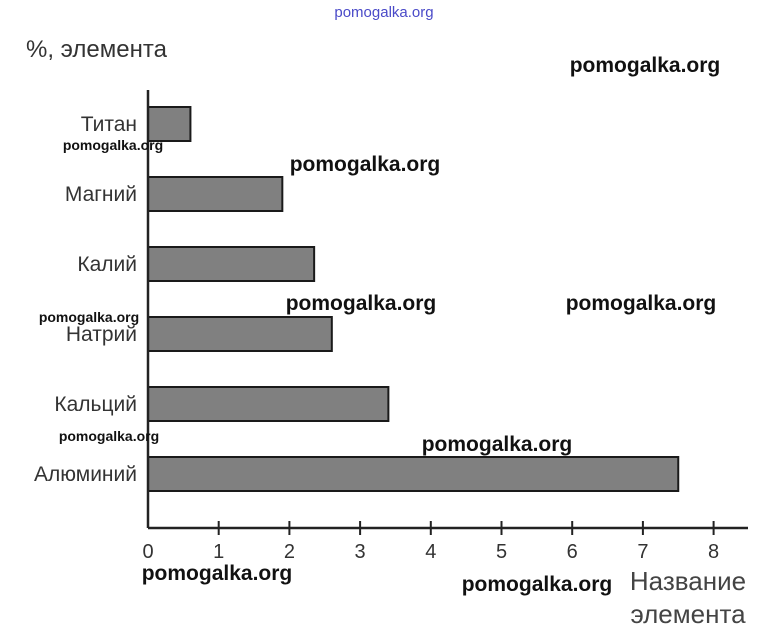 The image size is (767, 637). I want to click on x-tick-label: 5, so click(501, 552).